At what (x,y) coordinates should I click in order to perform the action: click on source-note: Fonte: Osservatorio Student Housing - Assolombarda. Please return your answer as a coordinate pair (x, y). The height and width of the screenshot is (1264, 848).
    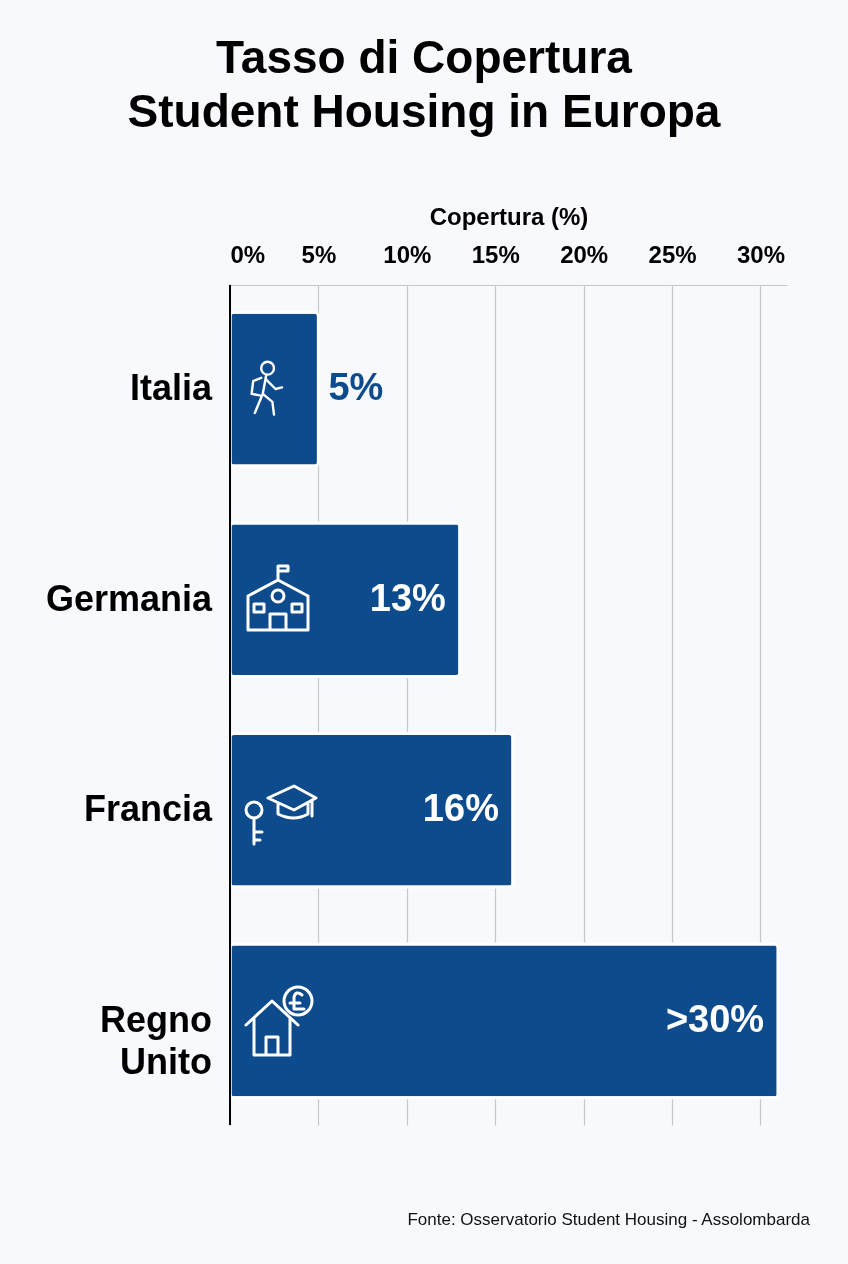
    Looking at the image, I should click on (608, 1220).